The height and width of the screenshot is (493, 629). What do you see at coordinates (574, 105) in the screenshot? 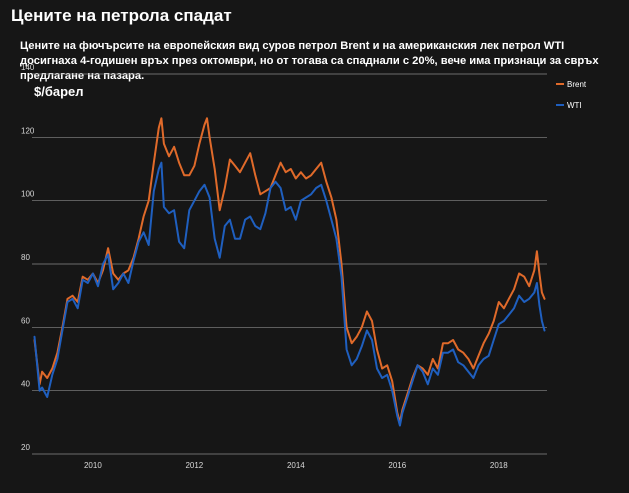
I see `legend-label-wti: WTI` at bounding box center [574, 105].